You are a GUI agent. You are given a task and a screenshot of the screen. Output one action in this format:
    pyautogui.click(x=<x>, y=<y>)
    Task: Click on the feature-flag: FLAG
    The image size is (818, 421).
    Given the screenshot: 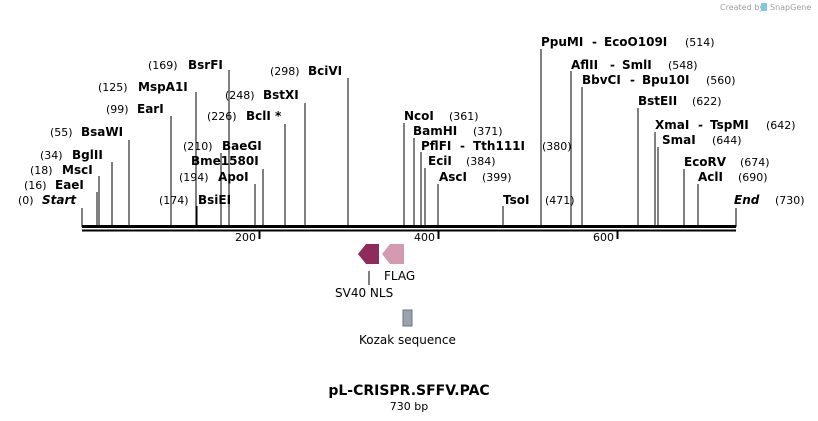 What is the action you would take?
    pyautogui.click(x=398, y=263)
    